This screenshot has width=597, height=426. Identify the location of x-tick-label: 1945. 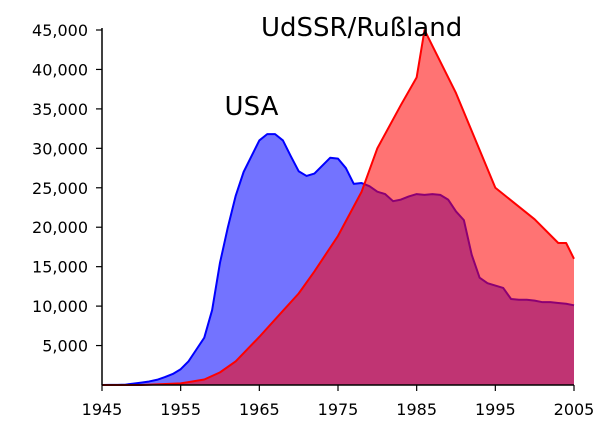
(102, 409).